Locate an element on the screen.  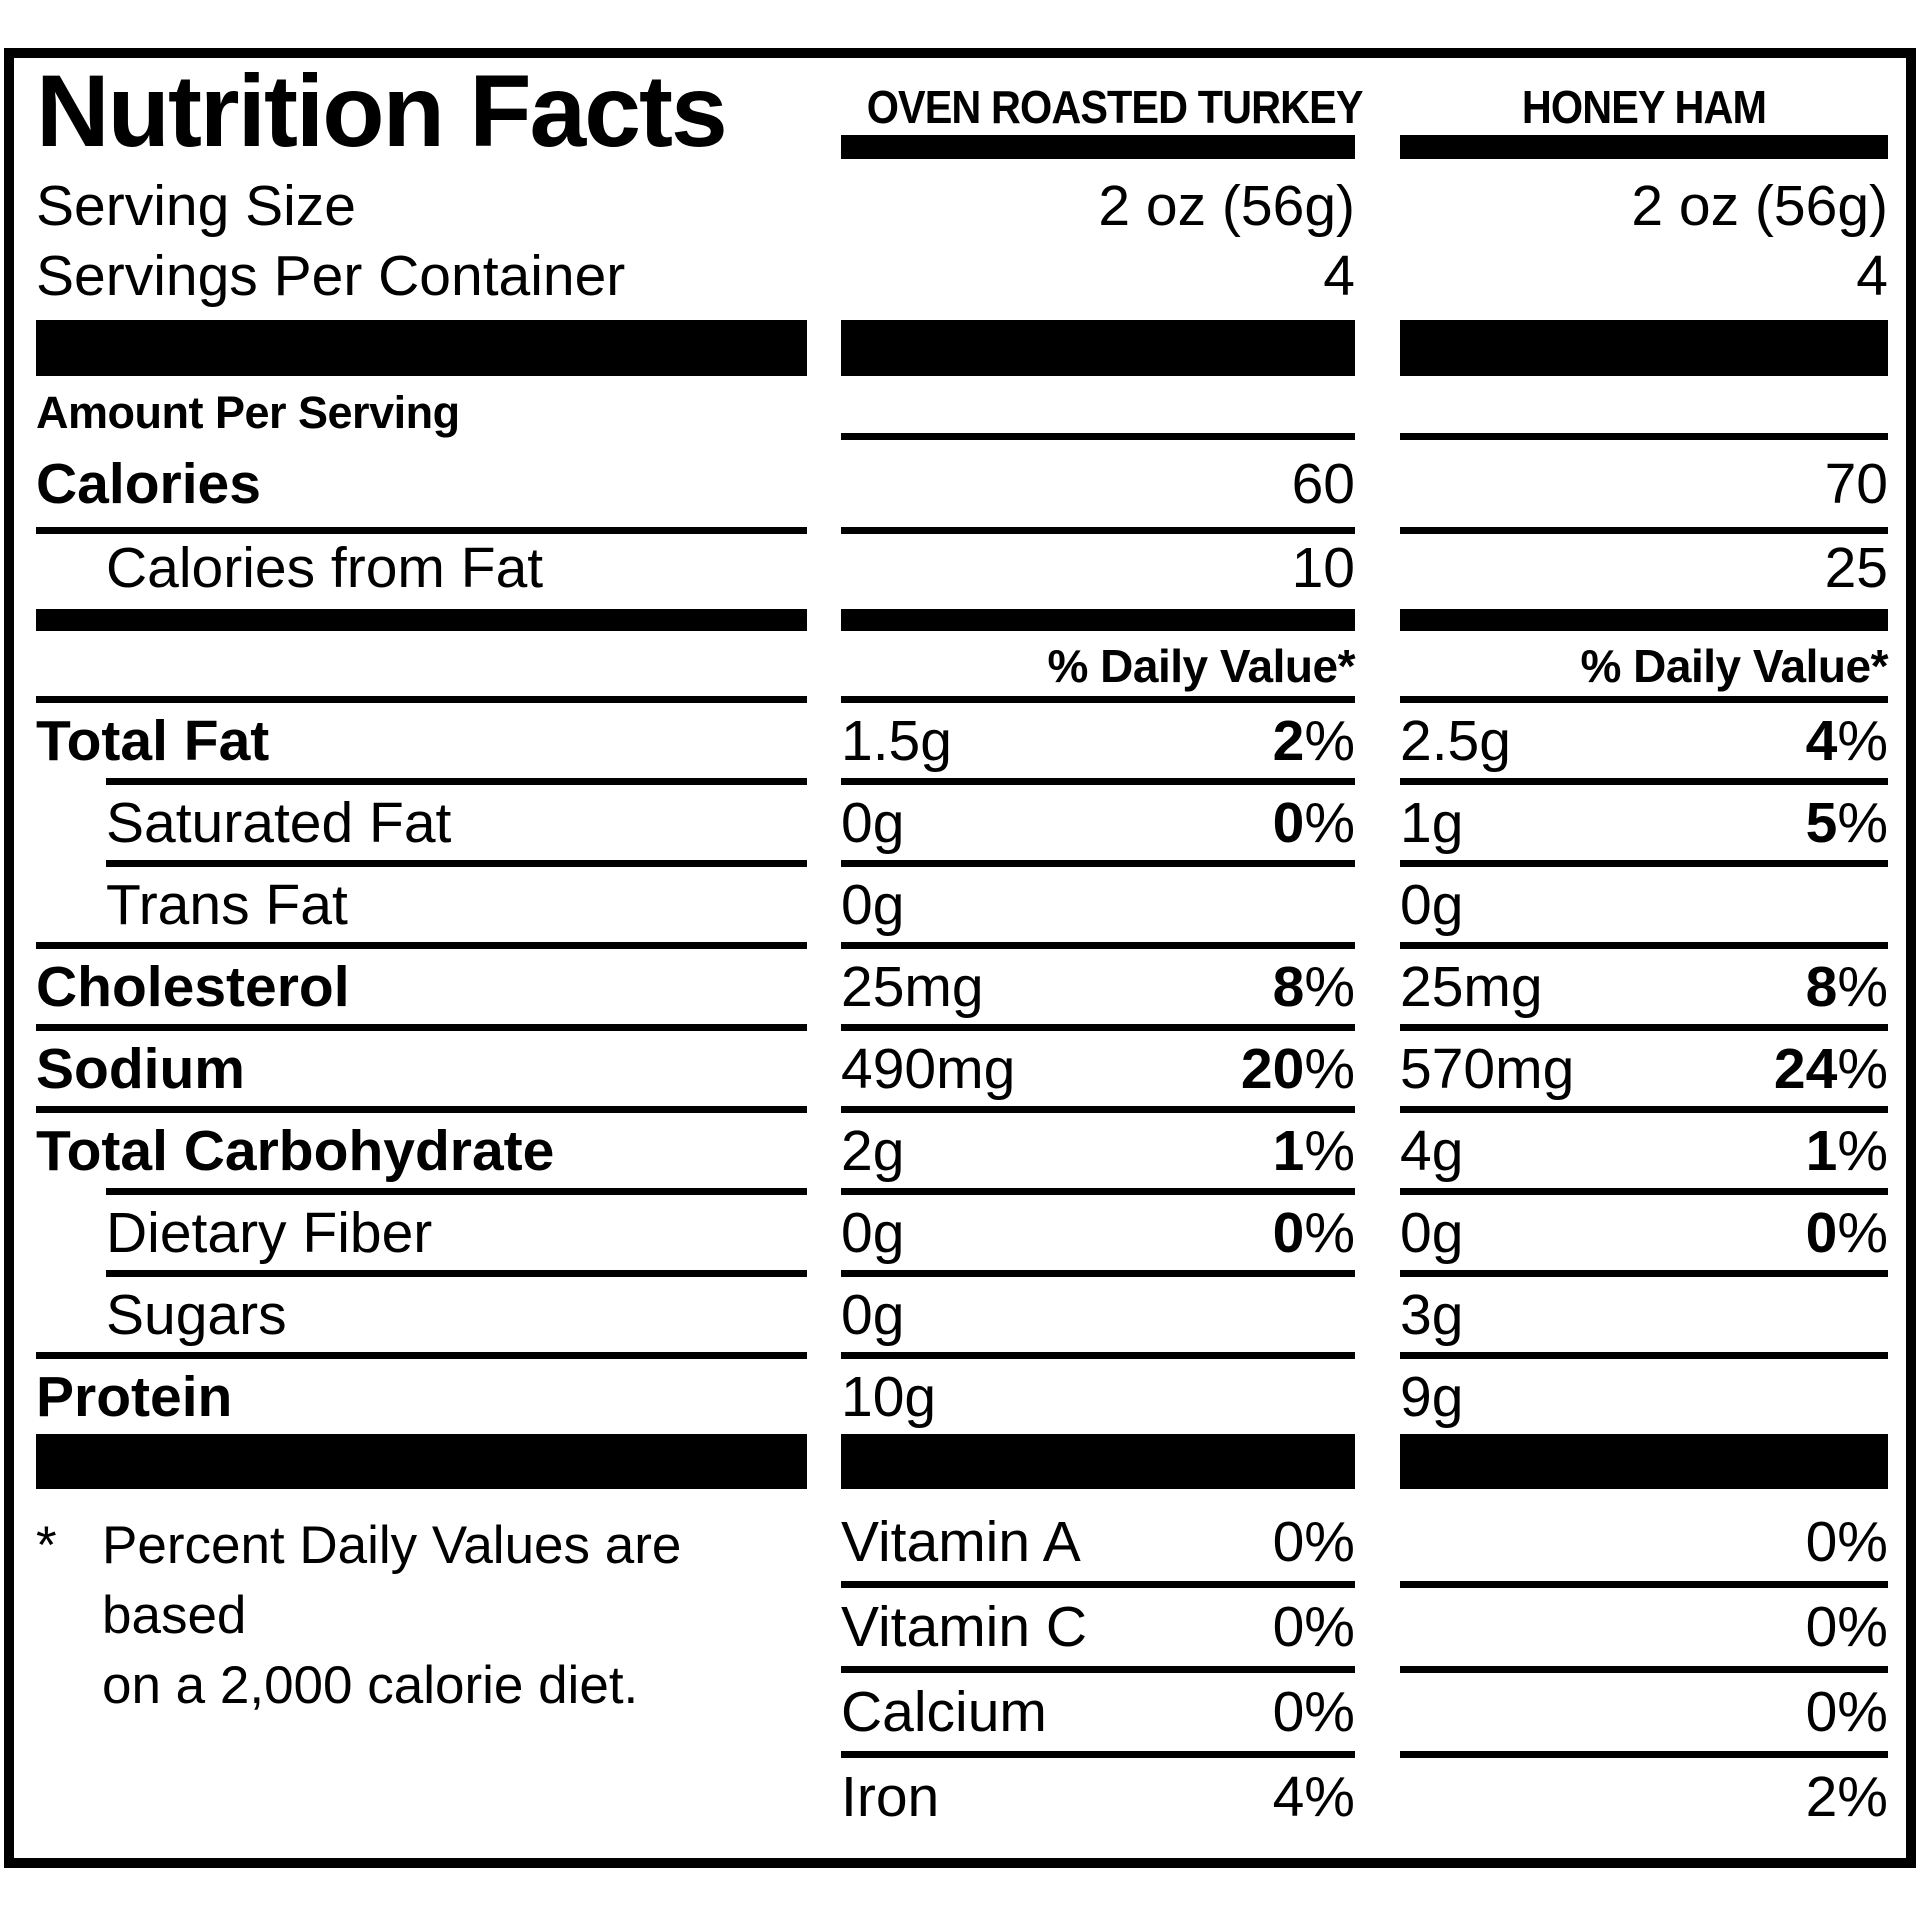
vitamin-dv-turkey: 4% is located at coordinates (1313, 1796).